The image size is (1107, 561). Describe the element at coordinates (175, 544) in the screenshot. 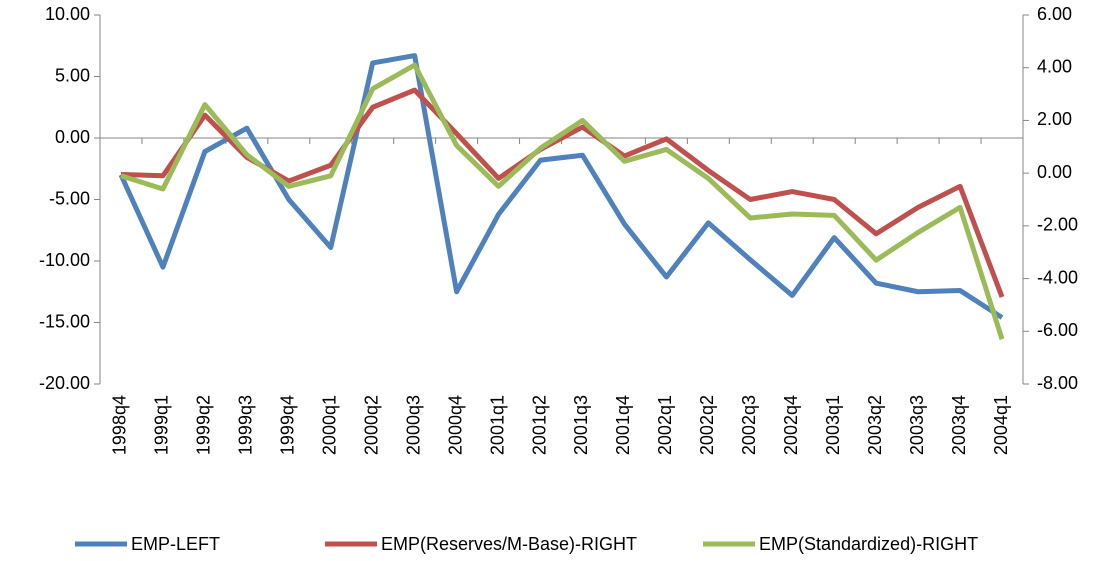

I see `legend-label: EMP-LEFT` at that location.